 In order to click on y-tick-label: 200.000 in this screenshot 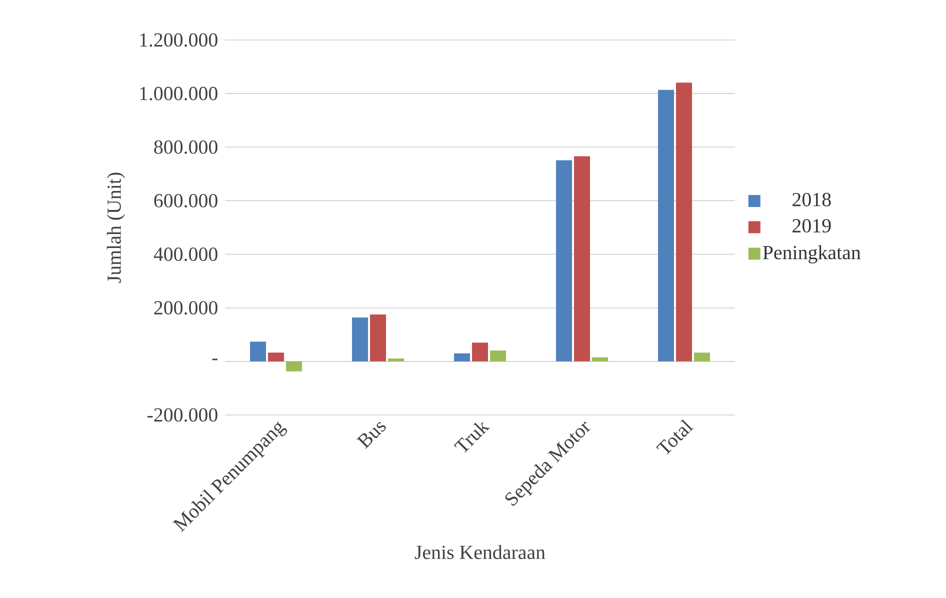, I will do `click(186, 308)`.